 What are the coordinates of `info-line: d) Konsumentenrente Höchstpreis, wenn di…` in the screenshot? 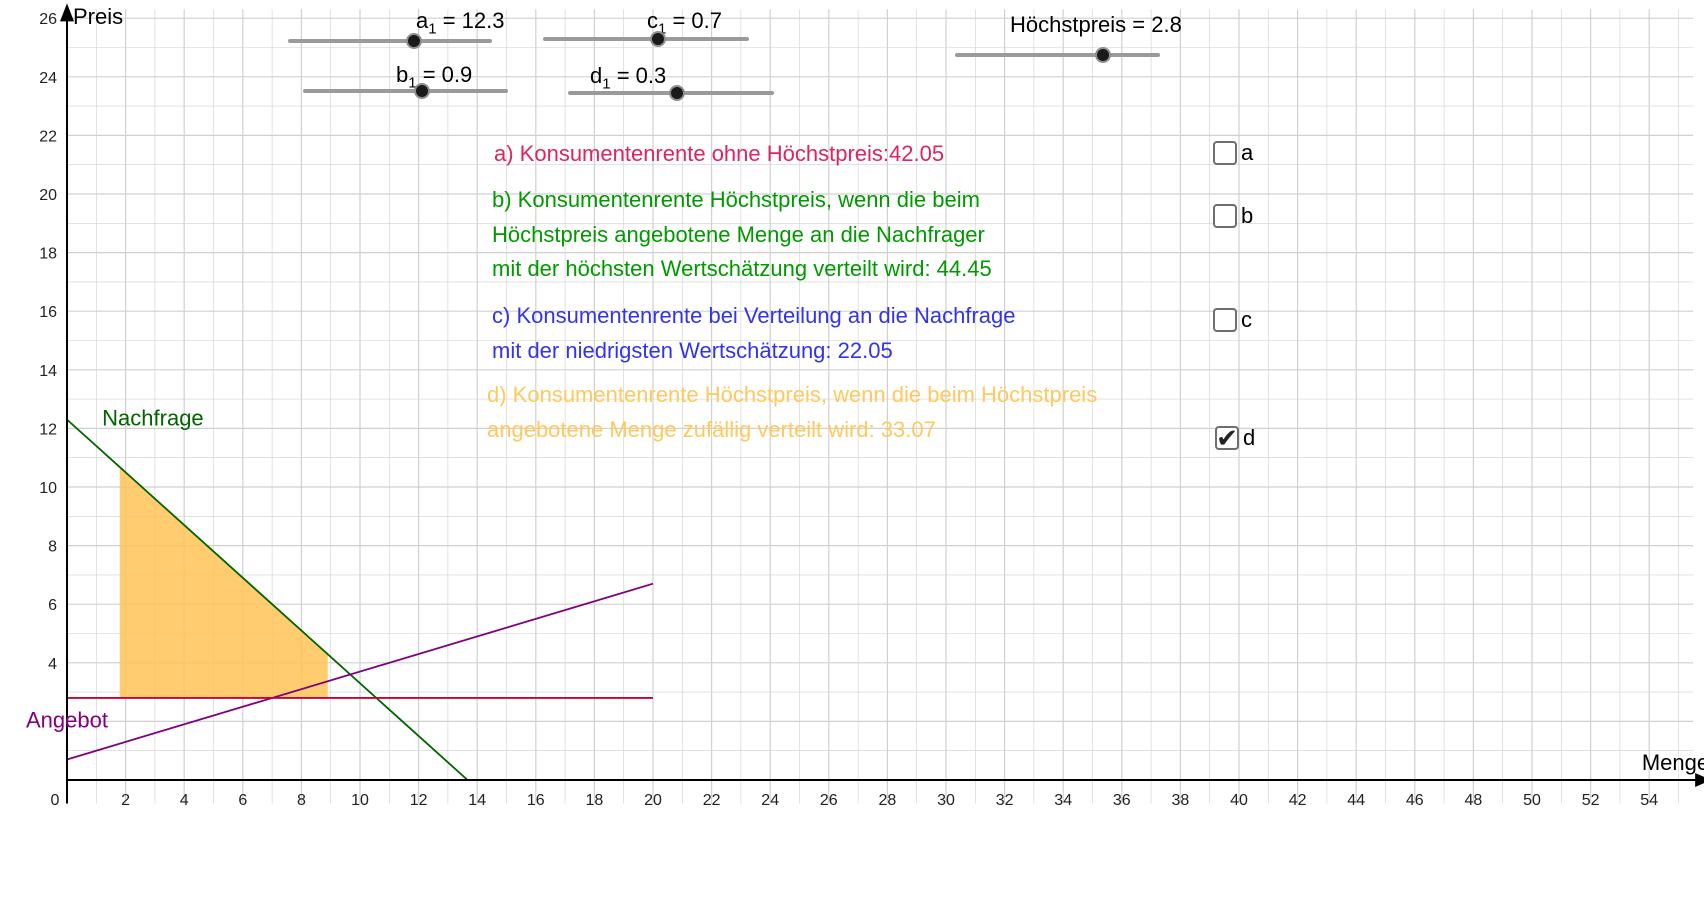 It's located at (792, 394).